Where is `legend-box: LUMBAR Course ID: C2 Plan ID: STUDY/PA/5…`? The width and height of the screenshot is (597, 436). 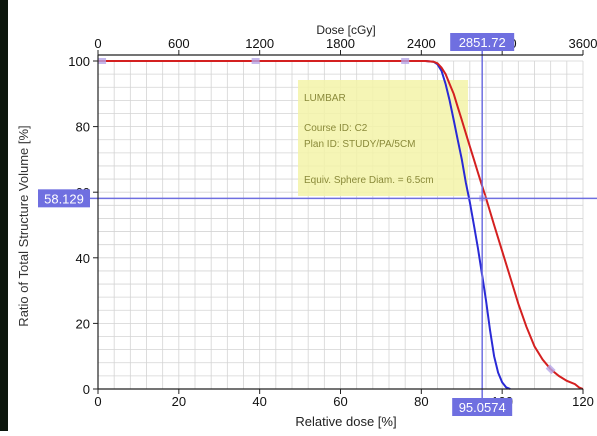 legend-box: LUMBAR Course ID: C2 Plan ID: STUDY/PA/5… is located at coordinates (383, 138).